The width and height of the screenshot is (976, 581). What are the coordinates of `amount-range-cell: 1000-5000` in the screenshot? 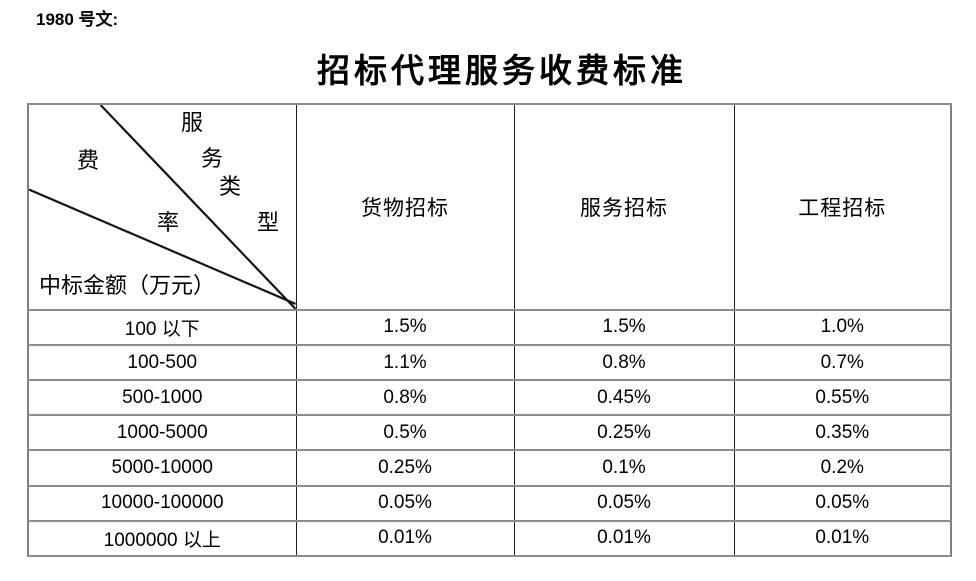 It's located at (162, 433).